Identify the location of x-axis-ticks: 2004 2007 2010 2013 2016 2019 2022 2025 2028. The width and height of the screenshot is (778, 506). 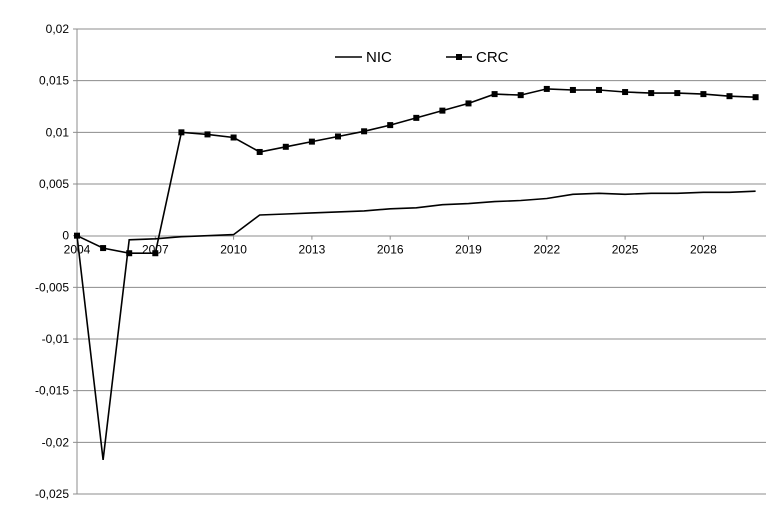
(390, 246).